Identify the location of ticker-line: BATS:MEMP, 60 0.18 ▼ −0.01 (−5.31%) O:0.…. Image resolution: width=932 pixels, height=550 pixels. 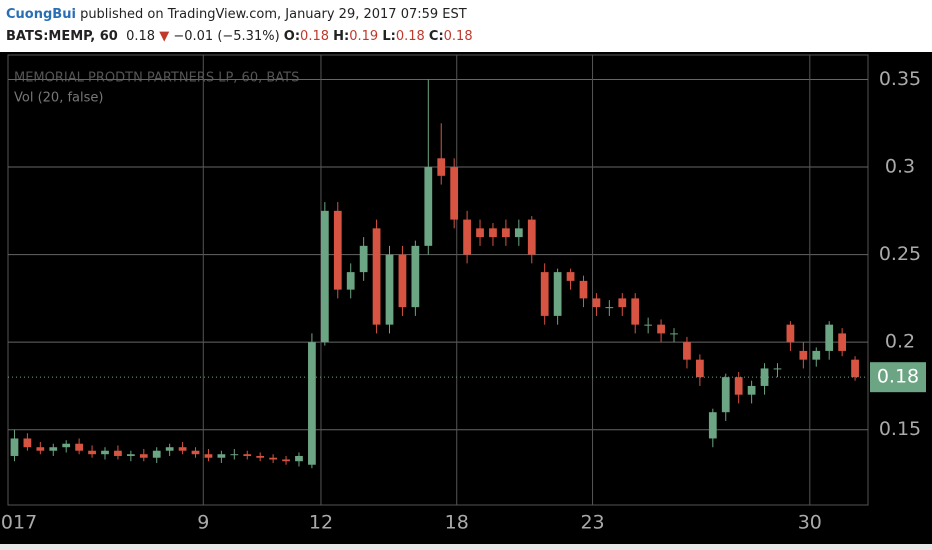
(239, 37).